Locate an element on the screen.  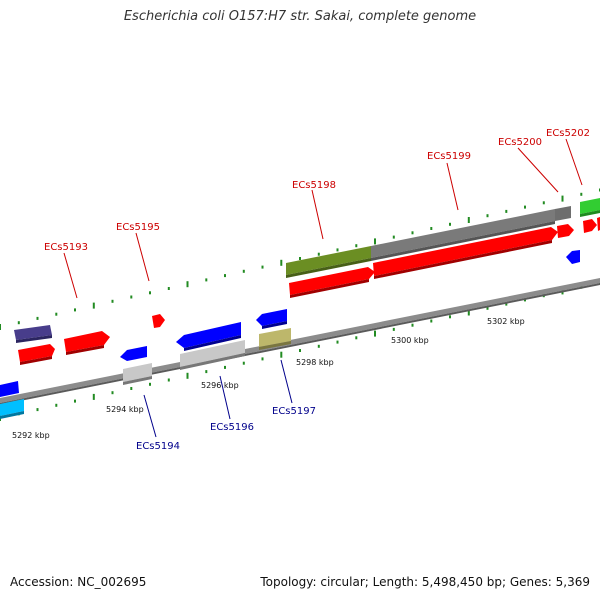
gene-label-ecs5198: ECs5198 is located at coordinates (314, 185).